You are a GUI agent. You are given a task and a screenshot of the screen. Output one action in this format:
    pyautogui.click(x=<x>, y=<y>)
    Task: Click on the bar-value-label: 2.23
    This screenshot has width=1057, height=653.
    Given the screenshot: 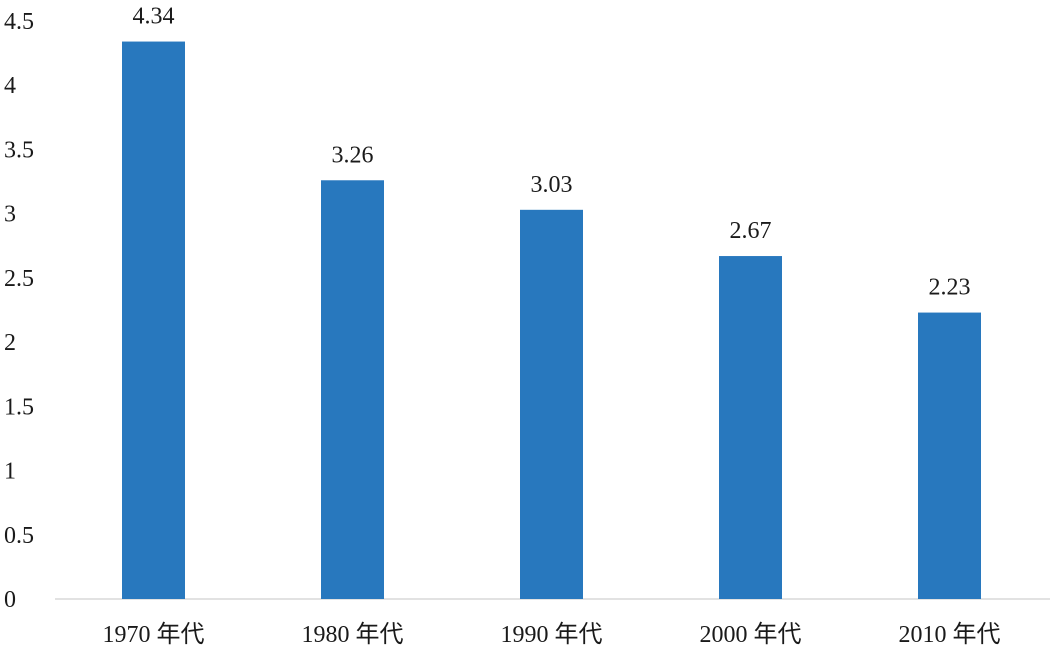 What is the action you would take?
    pyautogui.click(x=950, y=288)
    